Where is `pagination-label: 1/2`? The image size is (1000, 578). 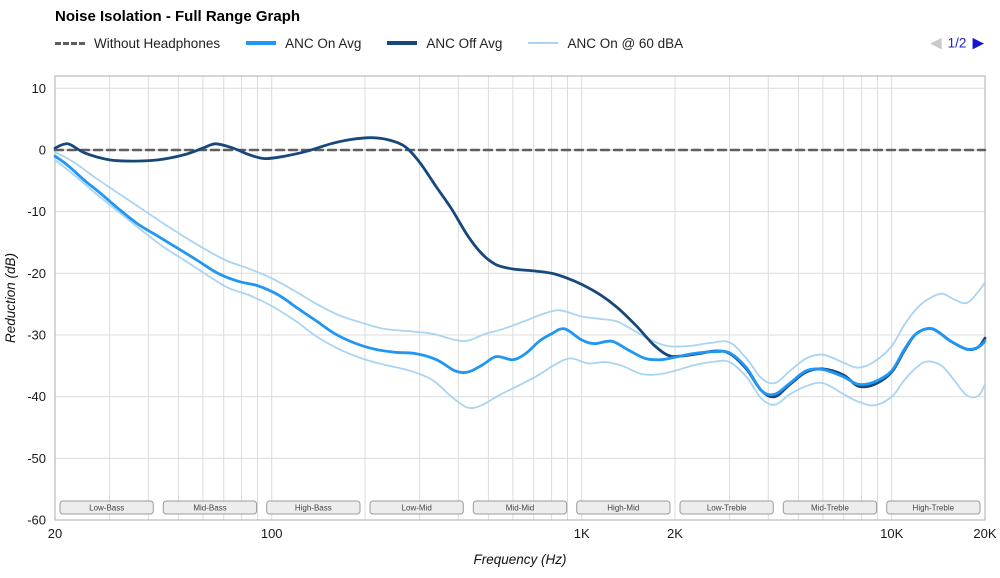
pagination-label: 1/2 is located at coordinates (957, 43).